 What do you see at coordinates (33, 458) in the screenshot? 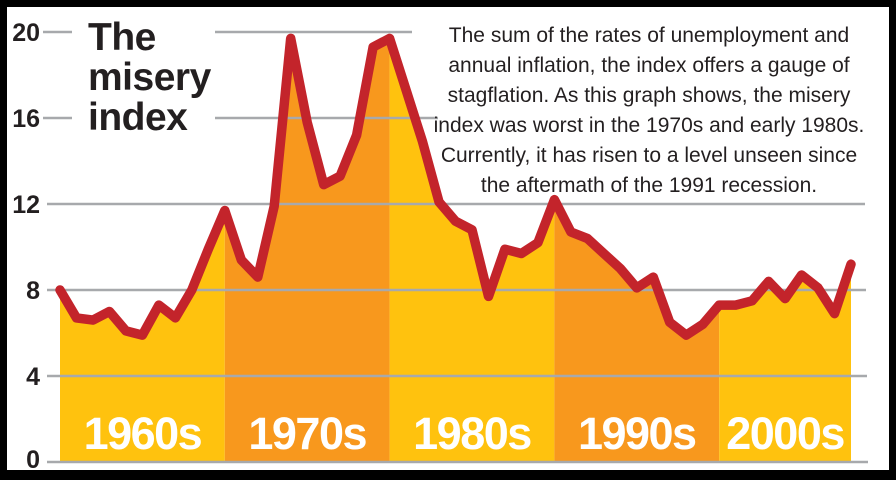
I see `y-axis-label-0: 0` at bounding box center [33, 458].